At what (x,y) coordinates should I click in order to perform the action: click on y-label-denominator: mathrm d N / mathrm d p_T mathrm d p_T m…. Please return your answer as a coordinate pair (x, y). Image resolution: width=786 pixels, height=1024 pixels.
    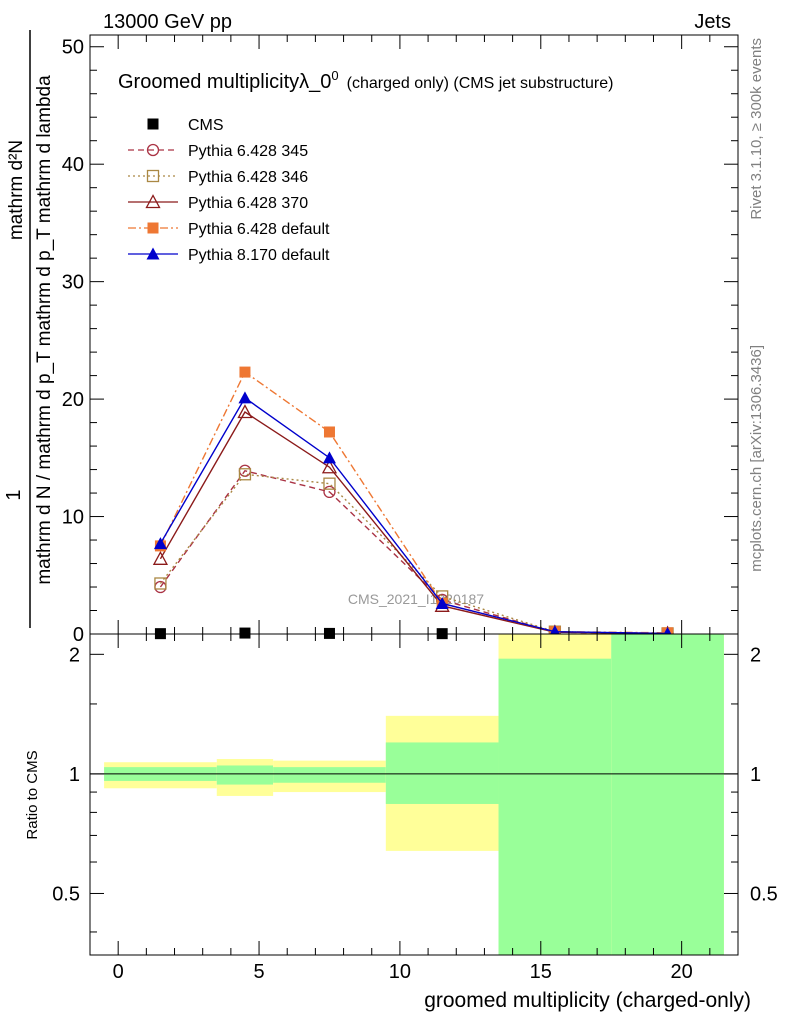
    Looking at the image, I should click on (44, 330).